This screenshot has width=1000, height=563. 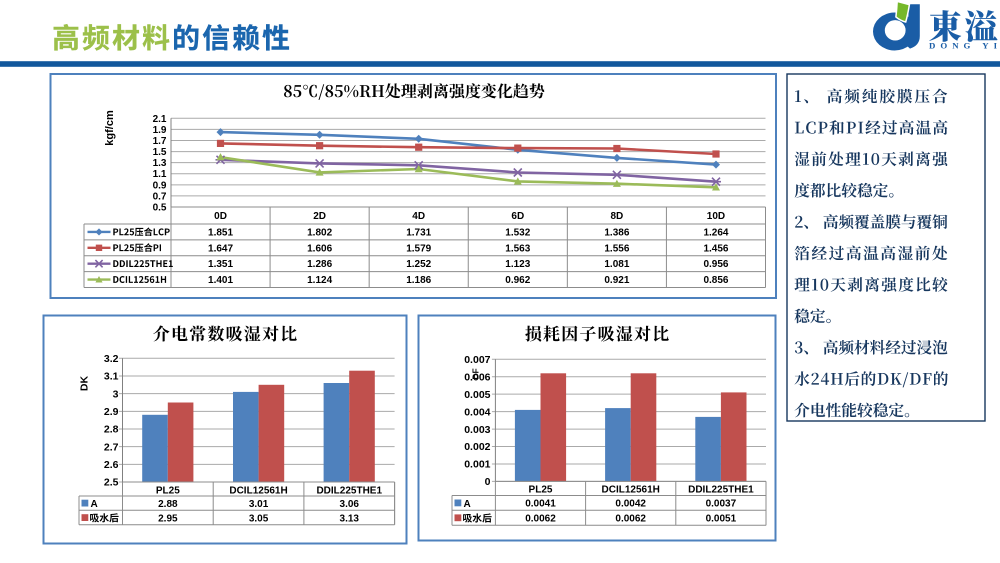 I want to click on svg-text: 1.286, so click(x=319, y=264).